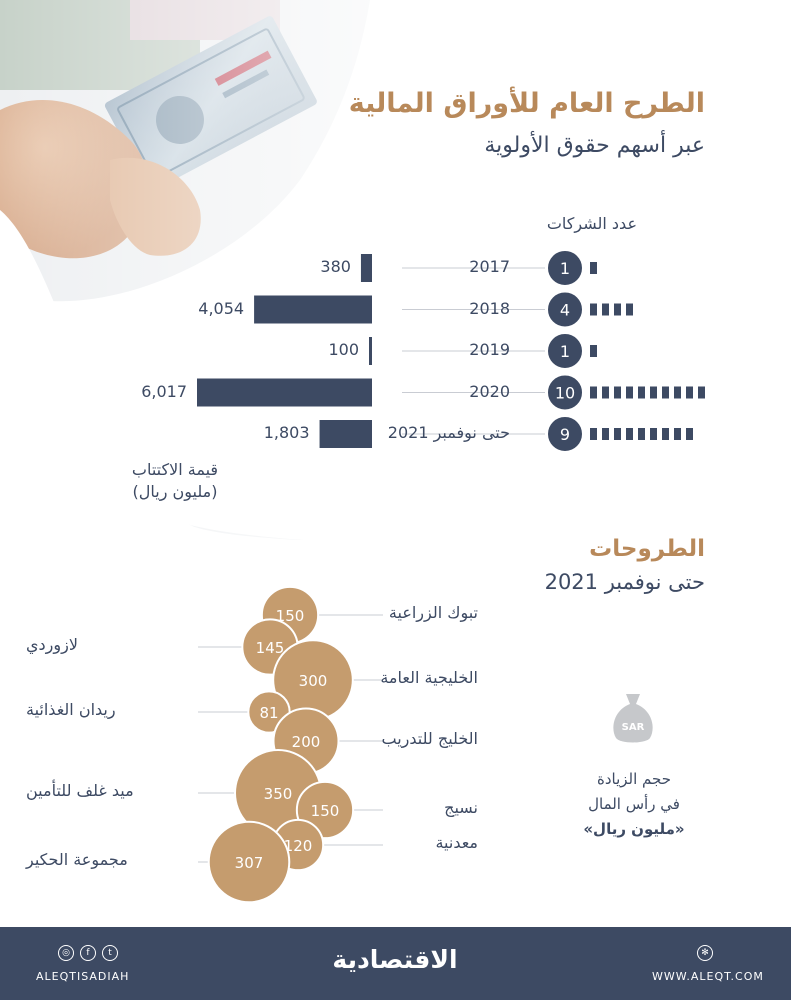  I want to click on company-label: معدنية, so click(456, 842).